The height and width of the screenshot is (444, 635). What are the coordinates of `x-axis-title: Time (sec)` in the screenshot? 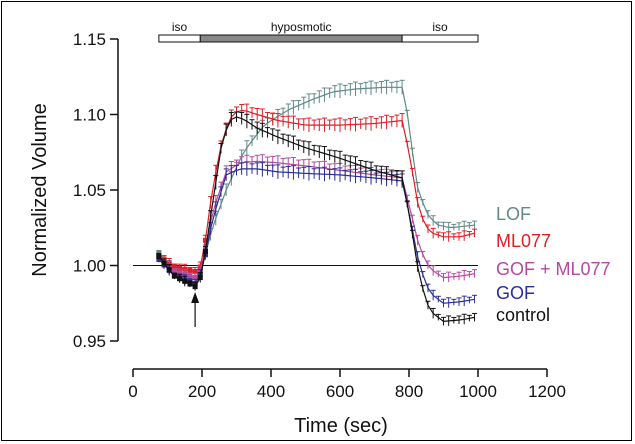 It's located at (341, 426).